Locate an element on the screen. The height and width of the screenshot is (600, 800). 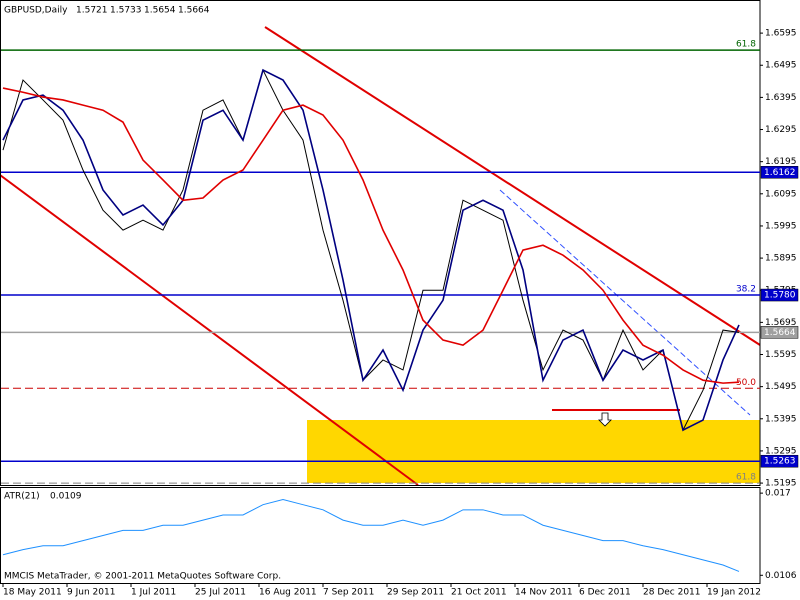
y-tick-label: 1.6095 is located at coordinates (781, 194).